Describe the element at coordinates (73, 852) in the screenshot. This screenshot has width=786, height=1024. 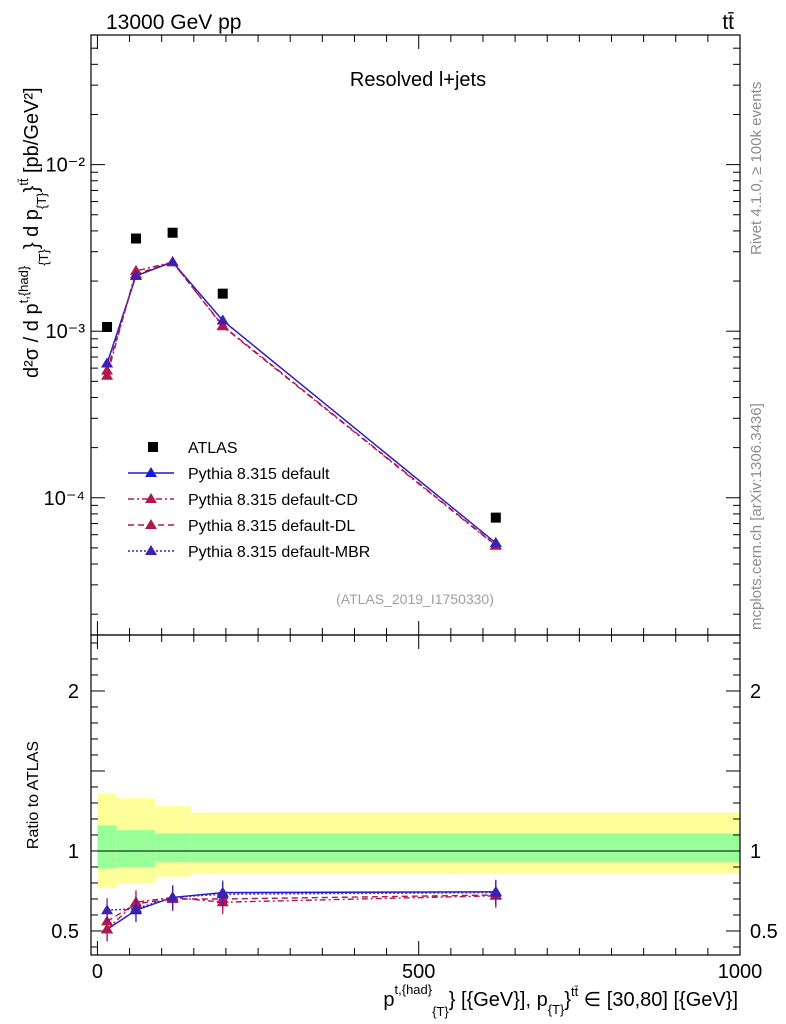
I see `ratio-y-tick-label: 1` at that location.